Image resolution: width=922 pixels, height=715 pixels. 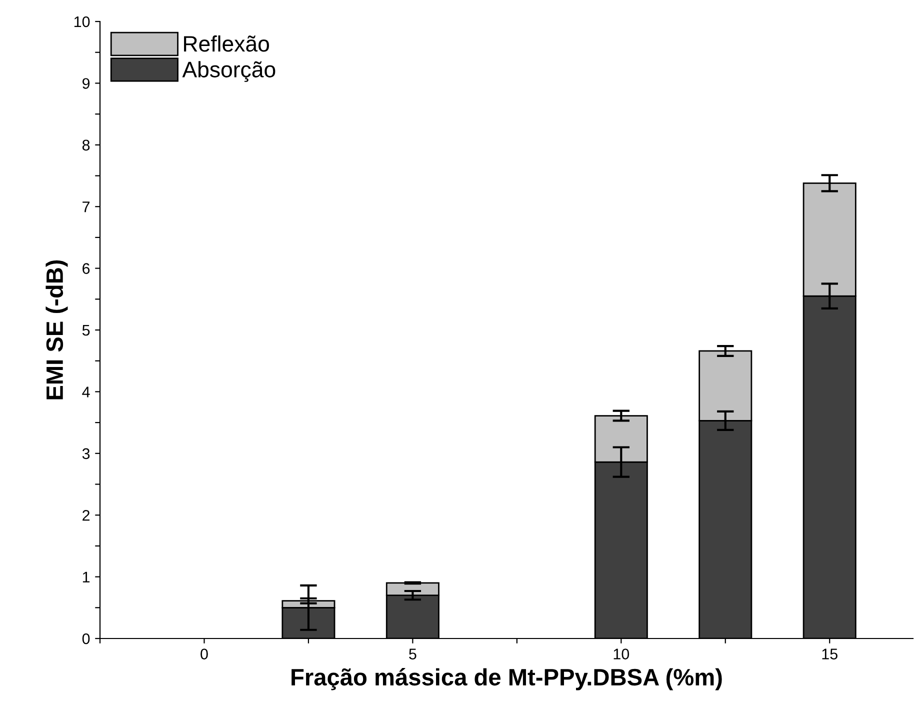 What do you see at coordinates (86, 392) in the screenshot?
I see `y-tick-label: 4` at bounding box center [86, 392].